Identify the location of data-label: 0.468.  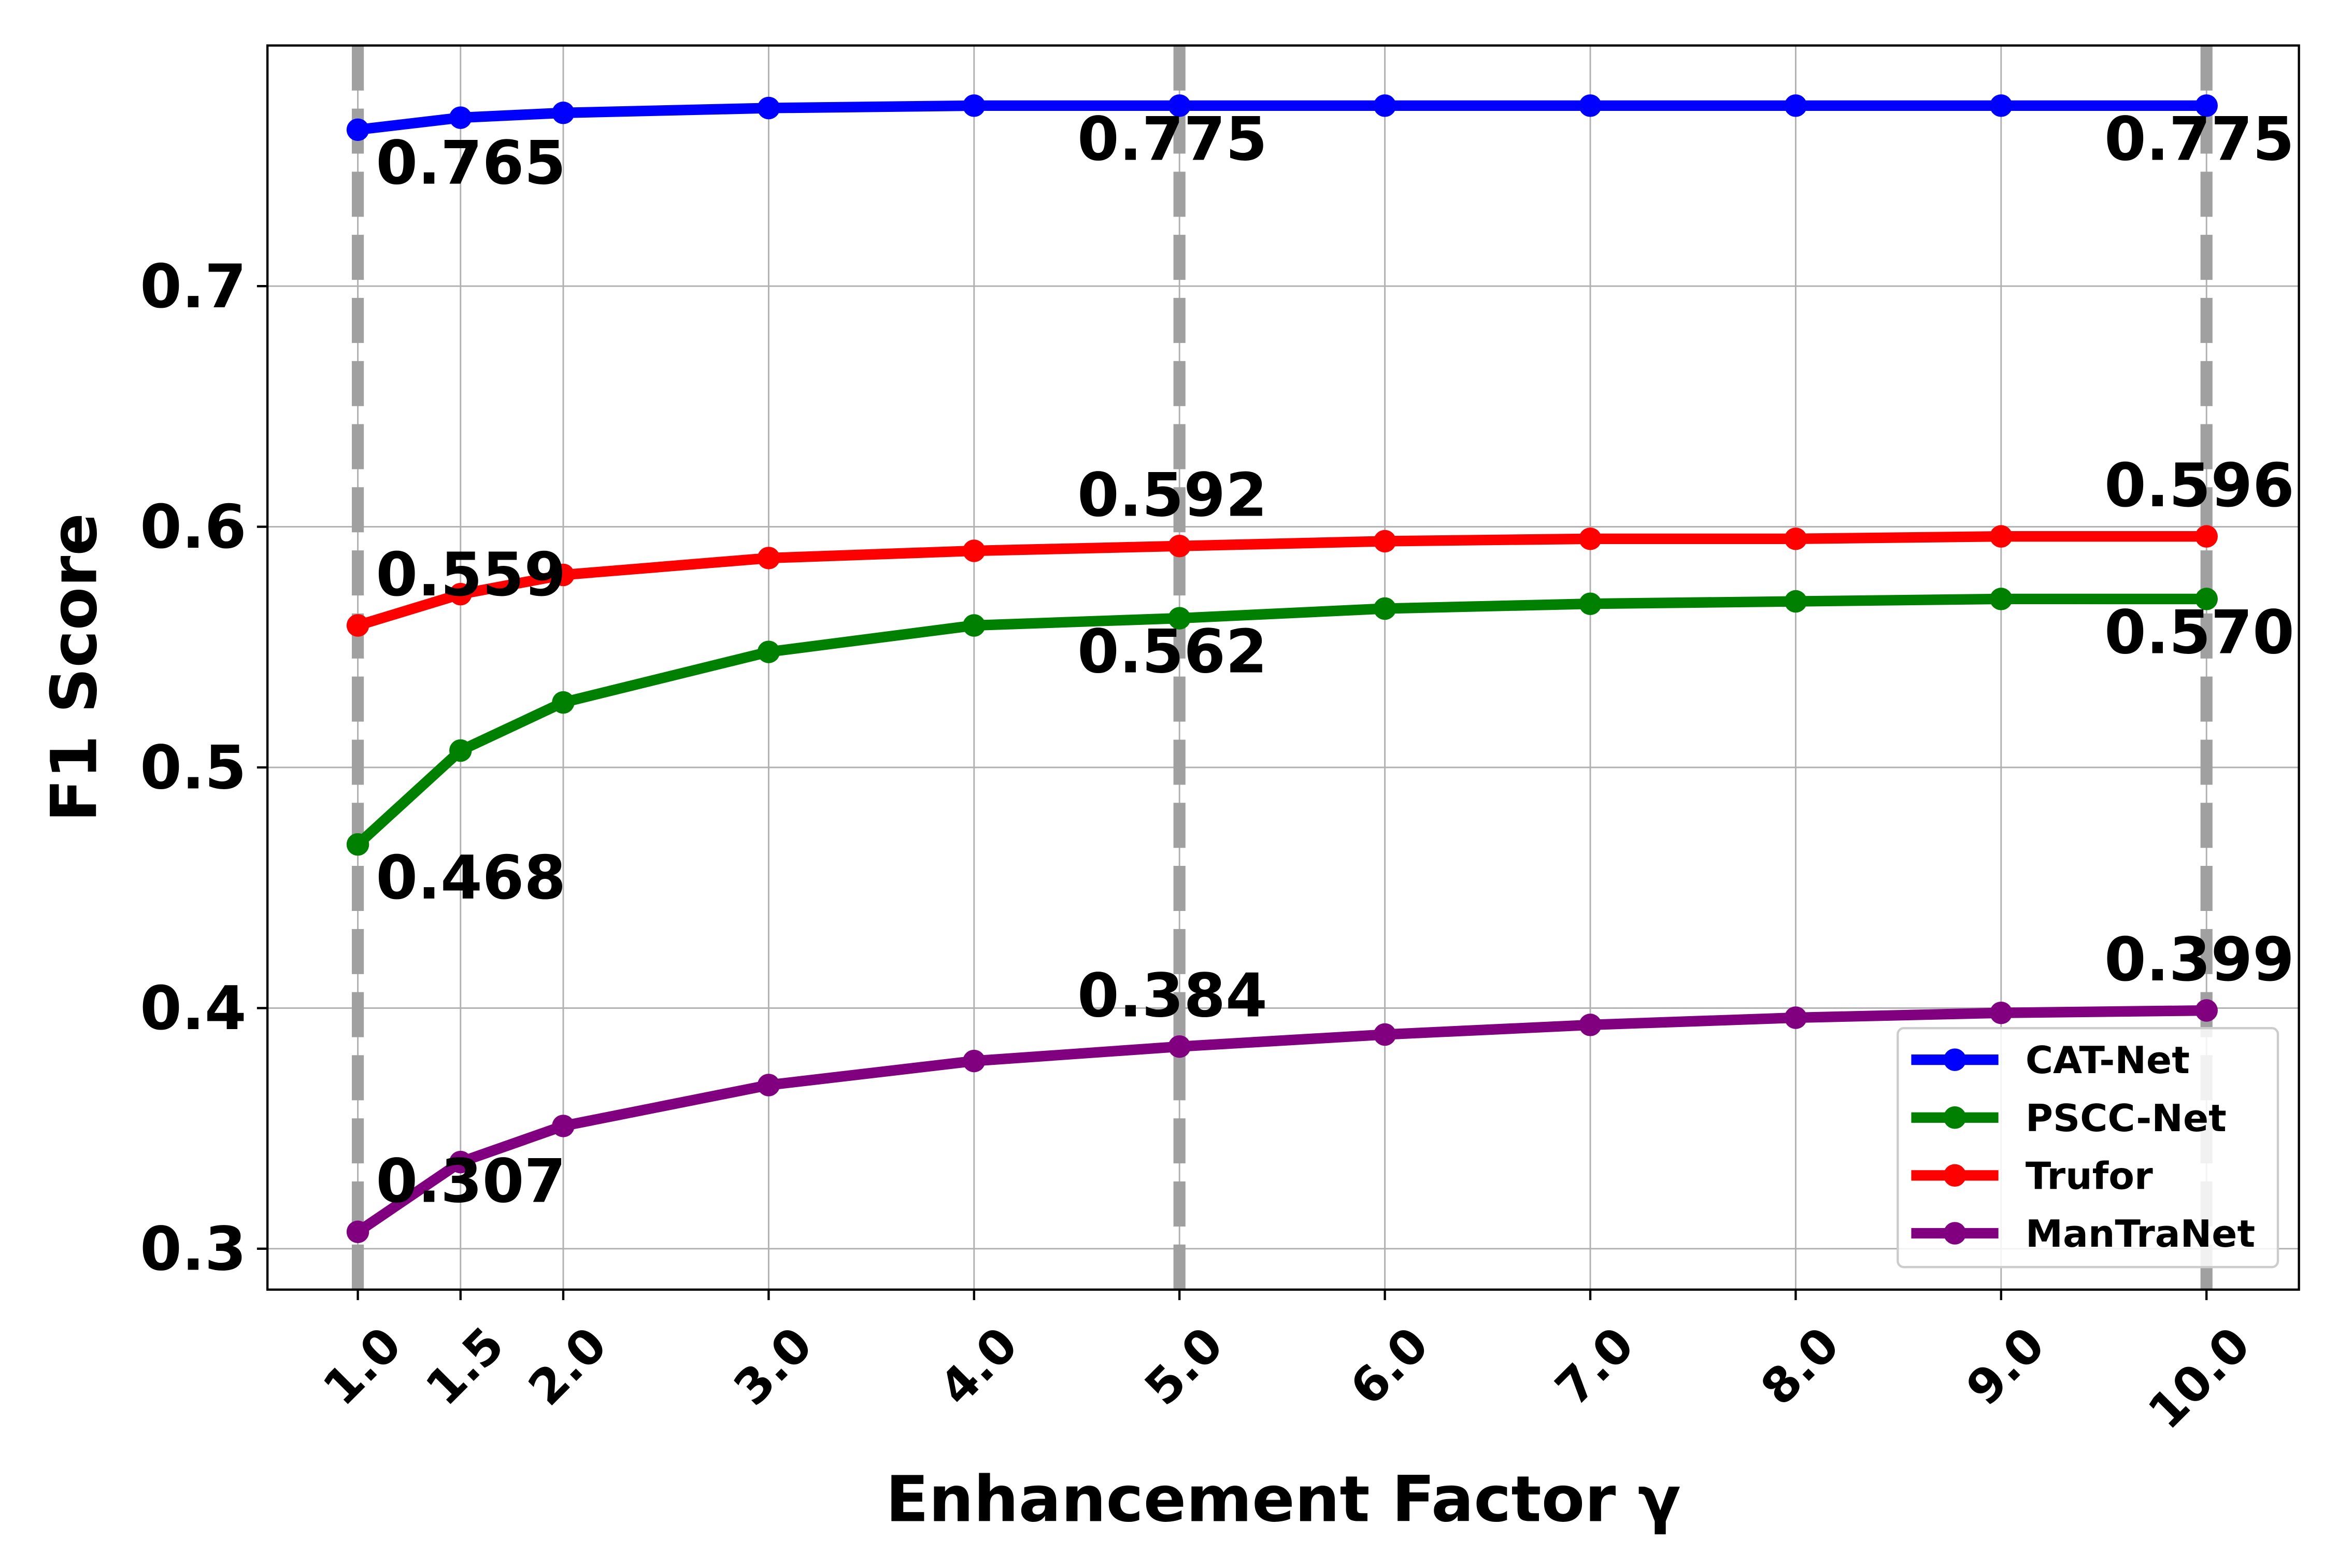
(471, 878).